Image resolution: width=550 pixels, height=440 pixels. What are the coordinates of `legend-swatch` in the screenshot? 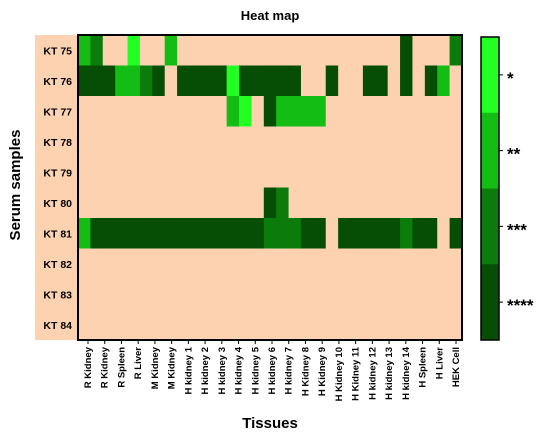 It's located at (490, 75).